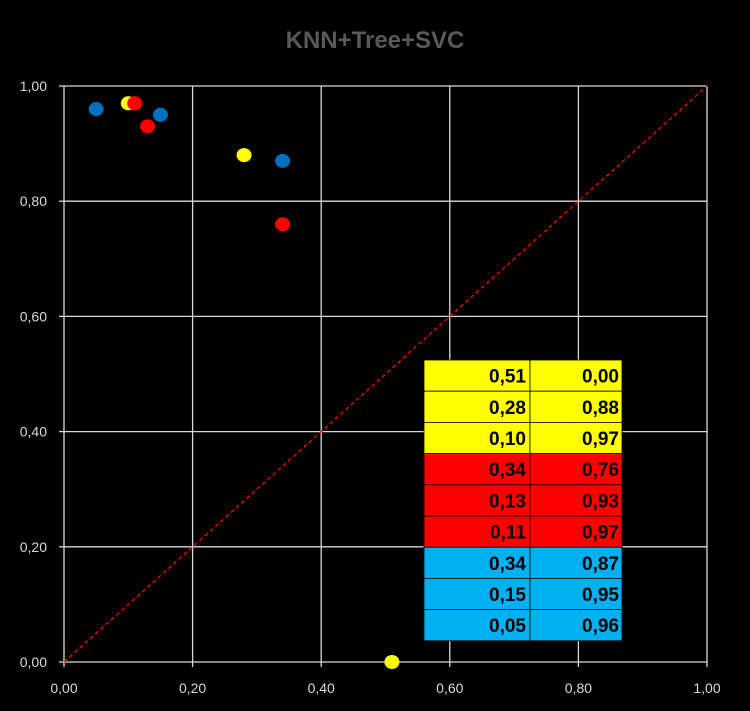  I want to click on y-tick-label: 0,20, so click(33, 547).